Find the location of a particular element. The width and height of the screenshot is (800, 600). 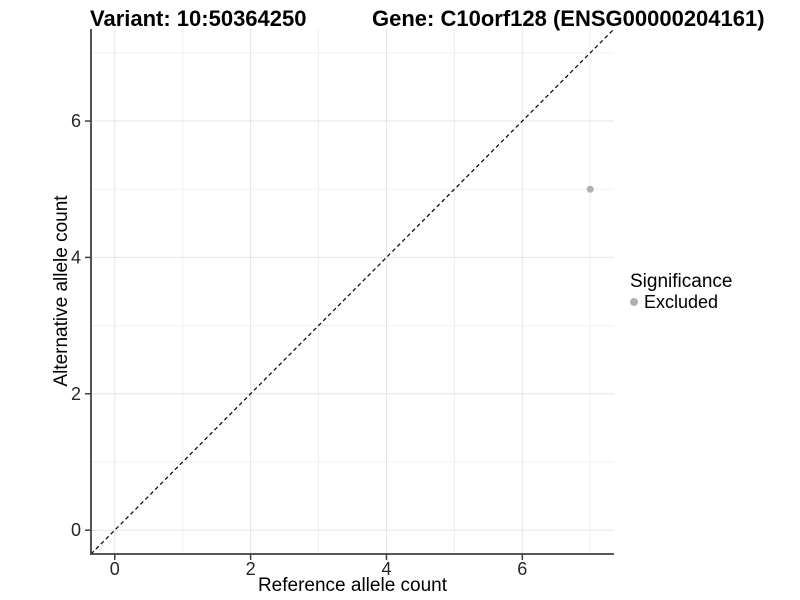

y-axis-title: Alternative allele count is located at coordinates (61, 291).